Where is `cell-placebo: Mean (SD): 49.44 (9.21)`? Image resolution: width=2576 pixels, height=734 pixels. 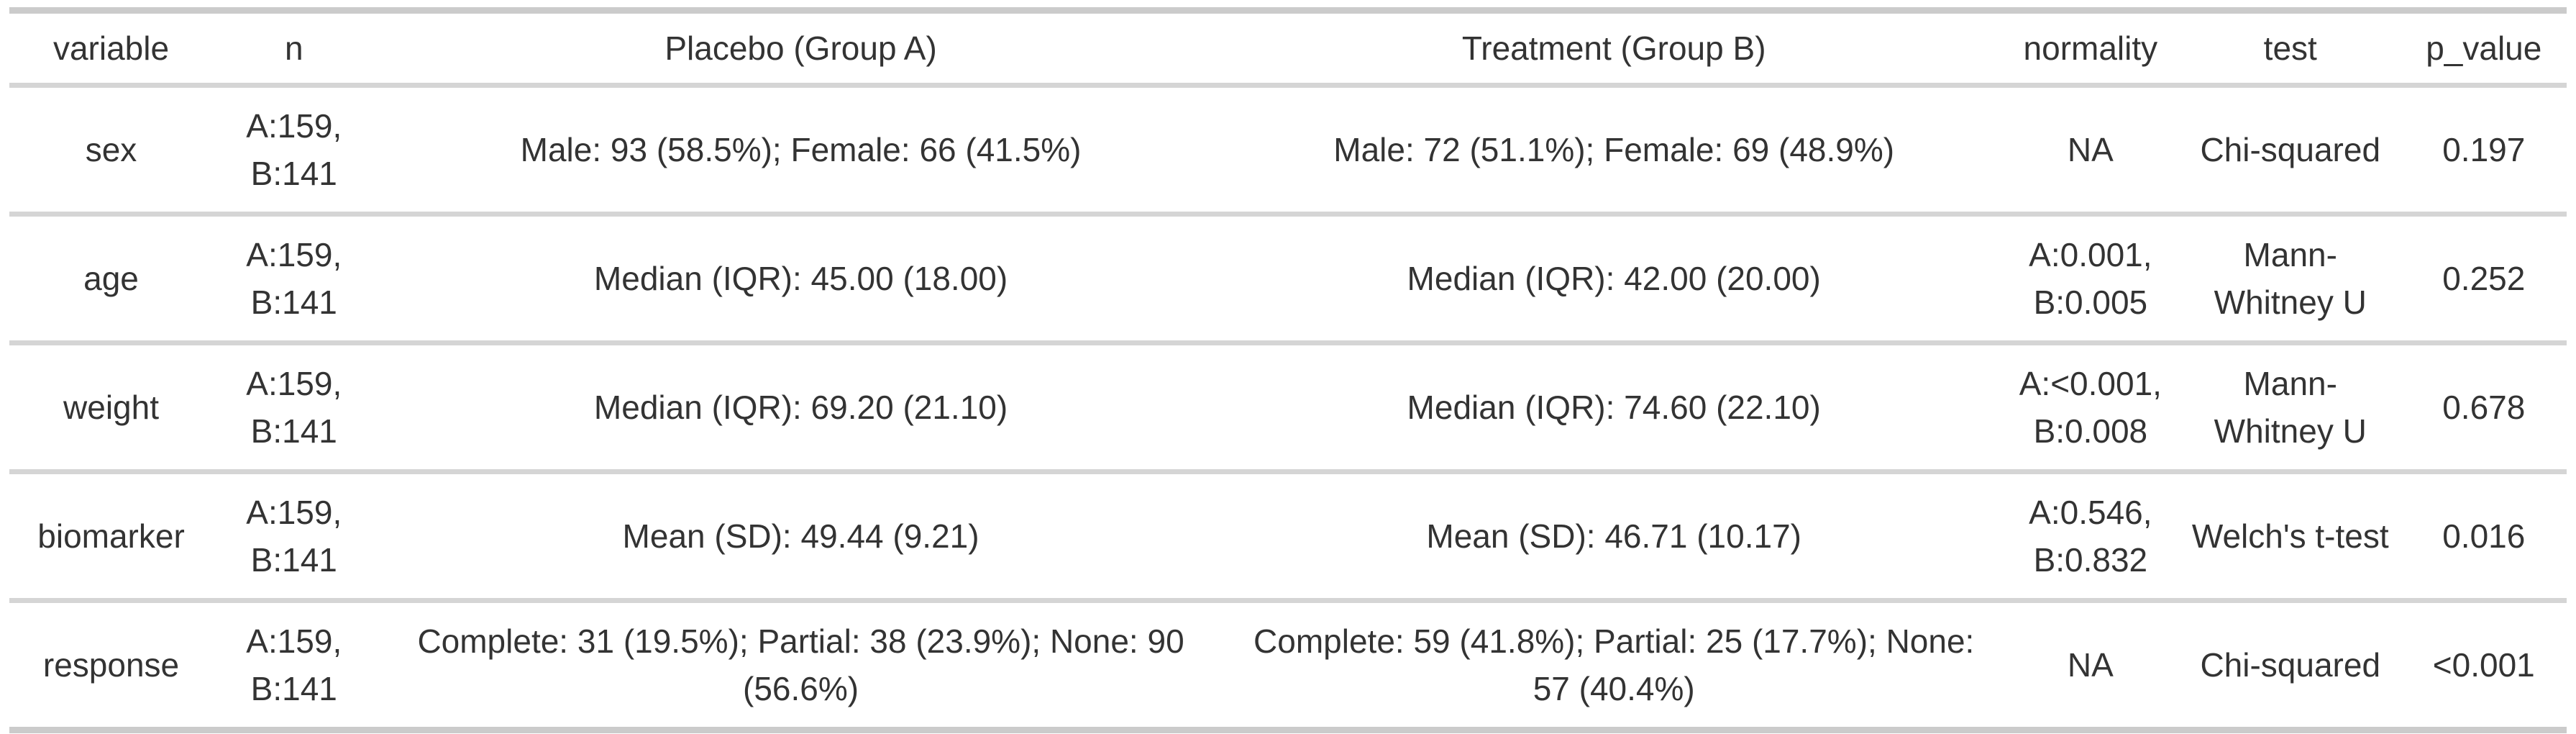 cell-placebo: Mean (SD): 49.44 (9.21) is located at coordinates (801, 535).